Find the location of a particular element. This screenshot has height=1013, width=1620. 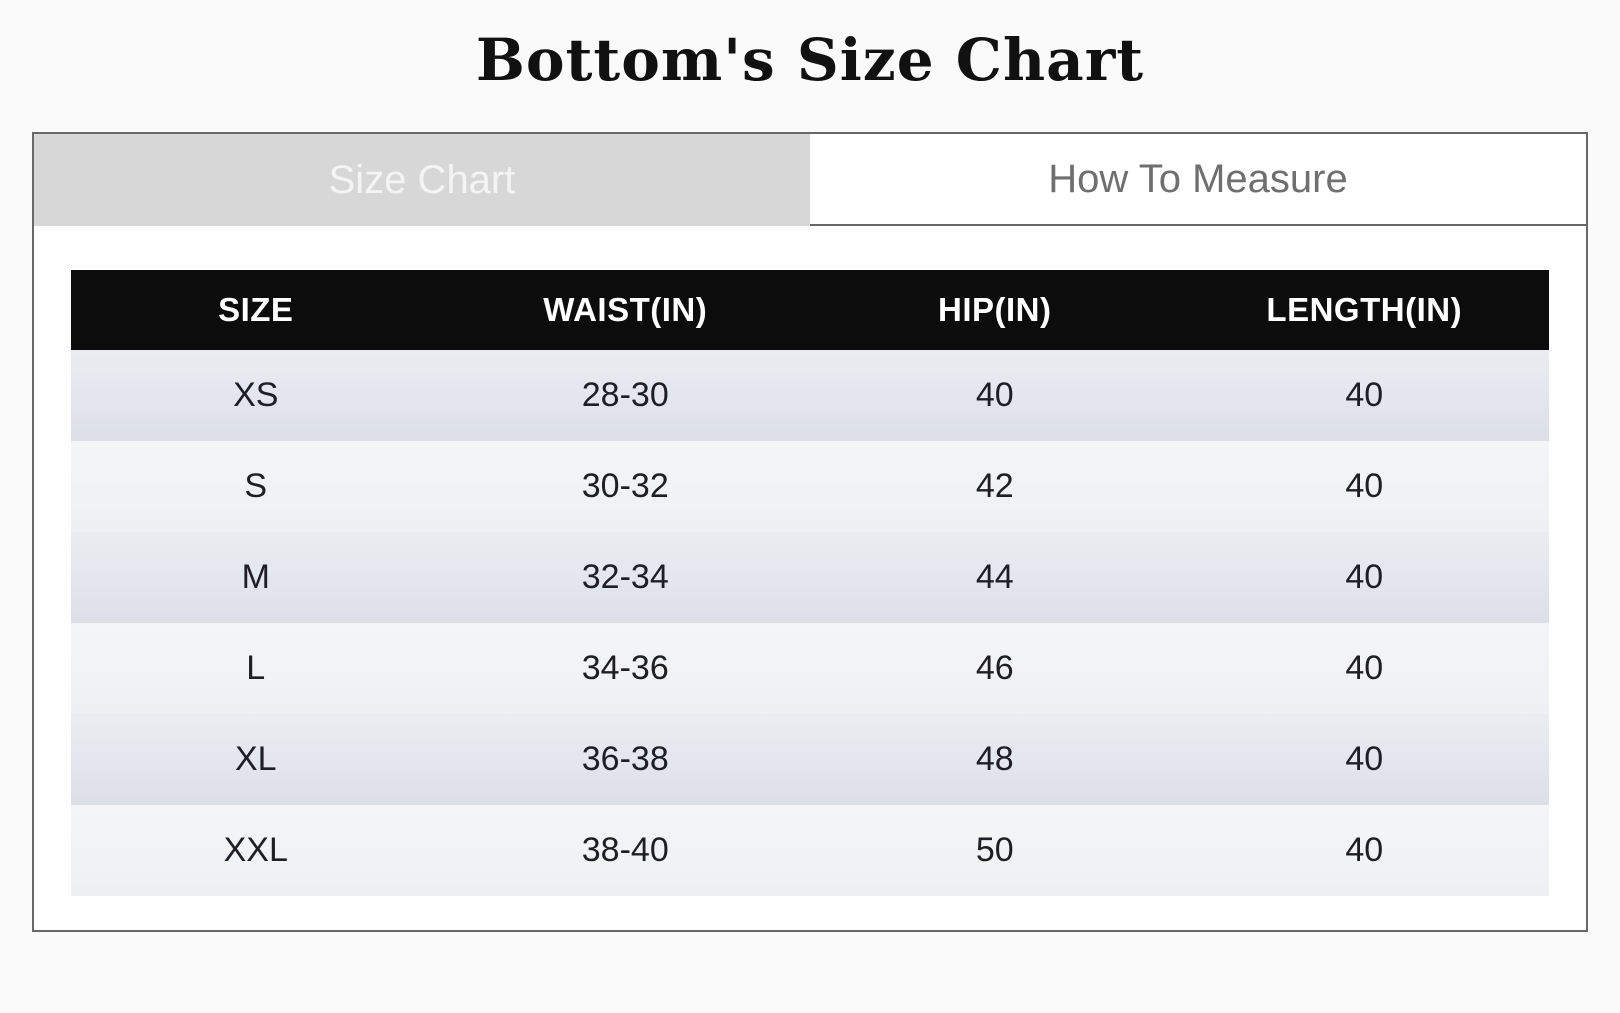

cell-waist: 38-40 is located at coordinates (625, 850).